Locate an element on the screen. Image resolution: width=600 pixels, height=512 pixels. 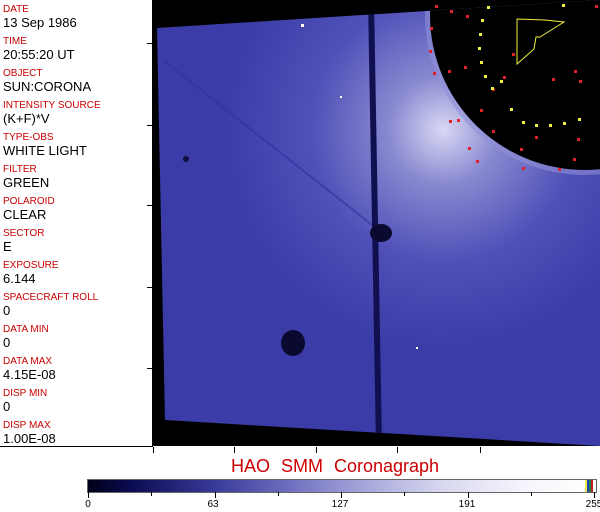
field-label: TIME is located at coordinates (15, 41).